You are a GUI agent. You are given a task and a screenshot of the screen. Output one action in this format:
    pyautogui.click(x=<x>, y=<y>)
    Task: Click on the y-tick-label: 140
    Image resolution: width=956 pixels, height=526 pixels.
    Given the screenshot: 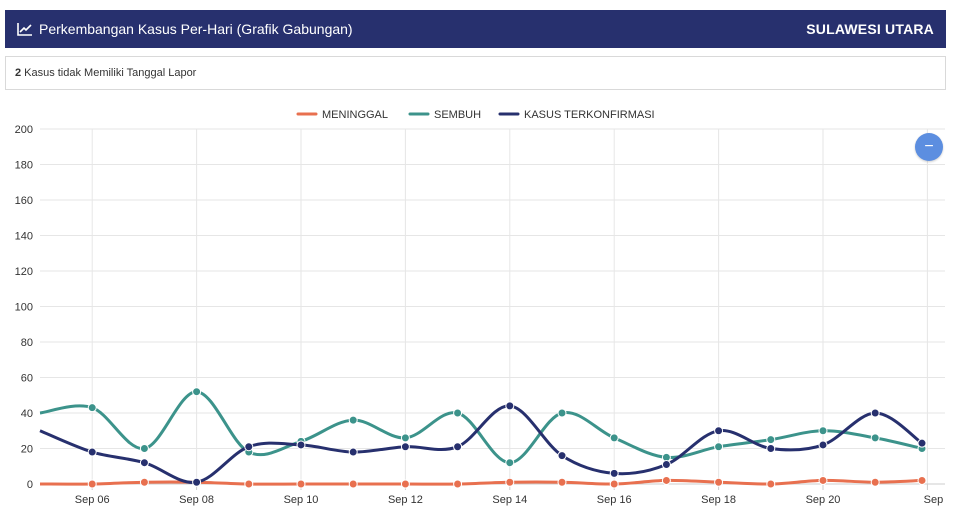 What is the action you would take?
    pyautogui.click(x=24, y=237)
    